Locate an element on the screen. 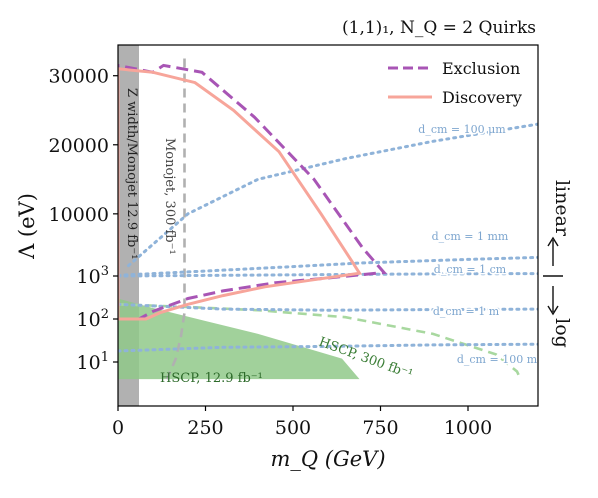 Image resolution: width=598 pixels, height=498 pixels. dcm-label-1: d_cm = 1 mm is located at coordinates (470, 236).